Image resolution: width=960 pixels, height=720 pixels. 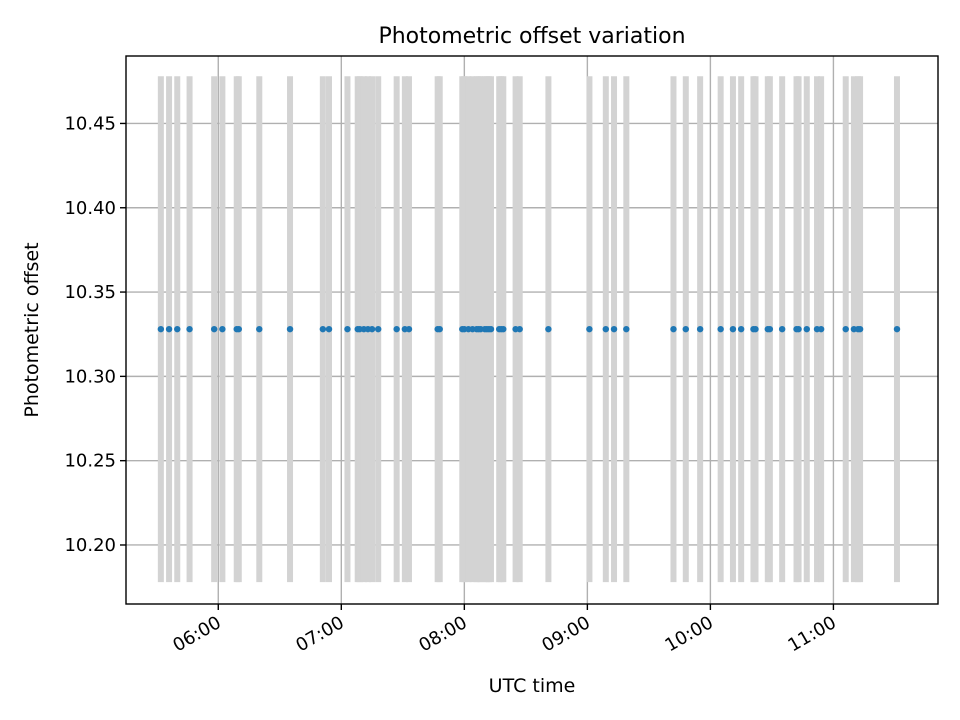 I want to click on y-tick-label: 10.35, so click(x=90, y=292).